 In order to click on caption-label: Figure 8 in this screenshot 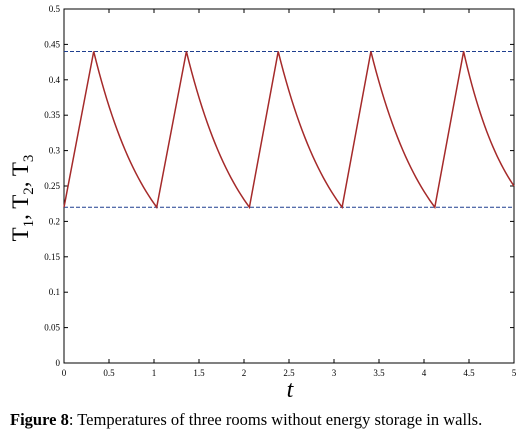, I will do `click(39, 419)`.